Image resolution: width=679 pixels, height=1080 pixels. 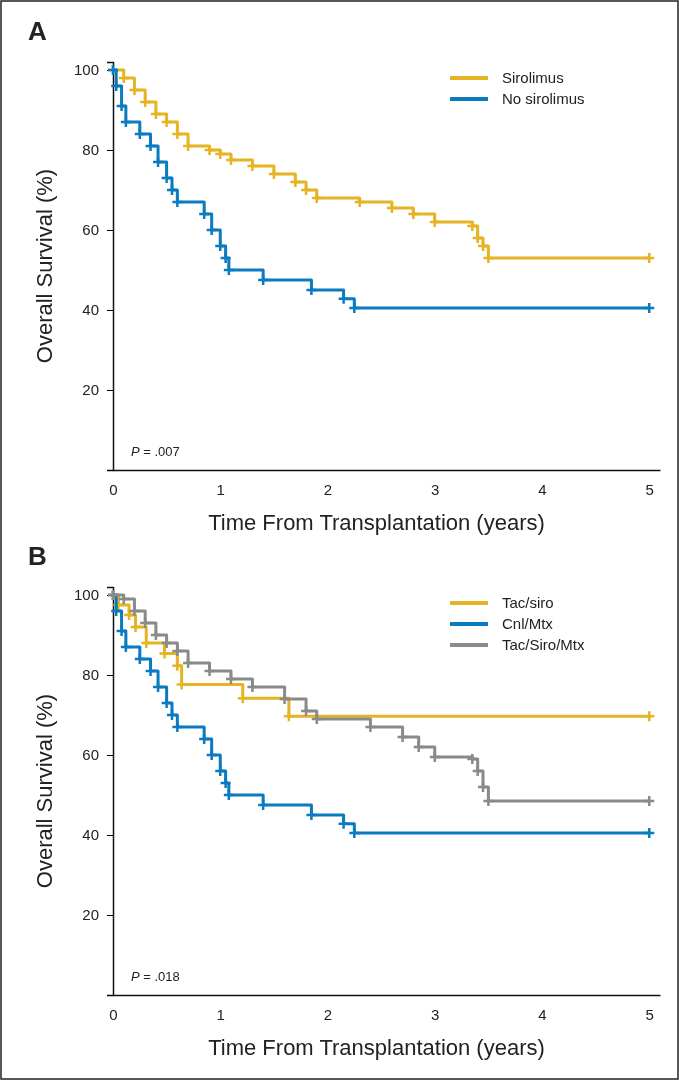 I want to click on annotation: P = .018, so click(x=155, y=976).